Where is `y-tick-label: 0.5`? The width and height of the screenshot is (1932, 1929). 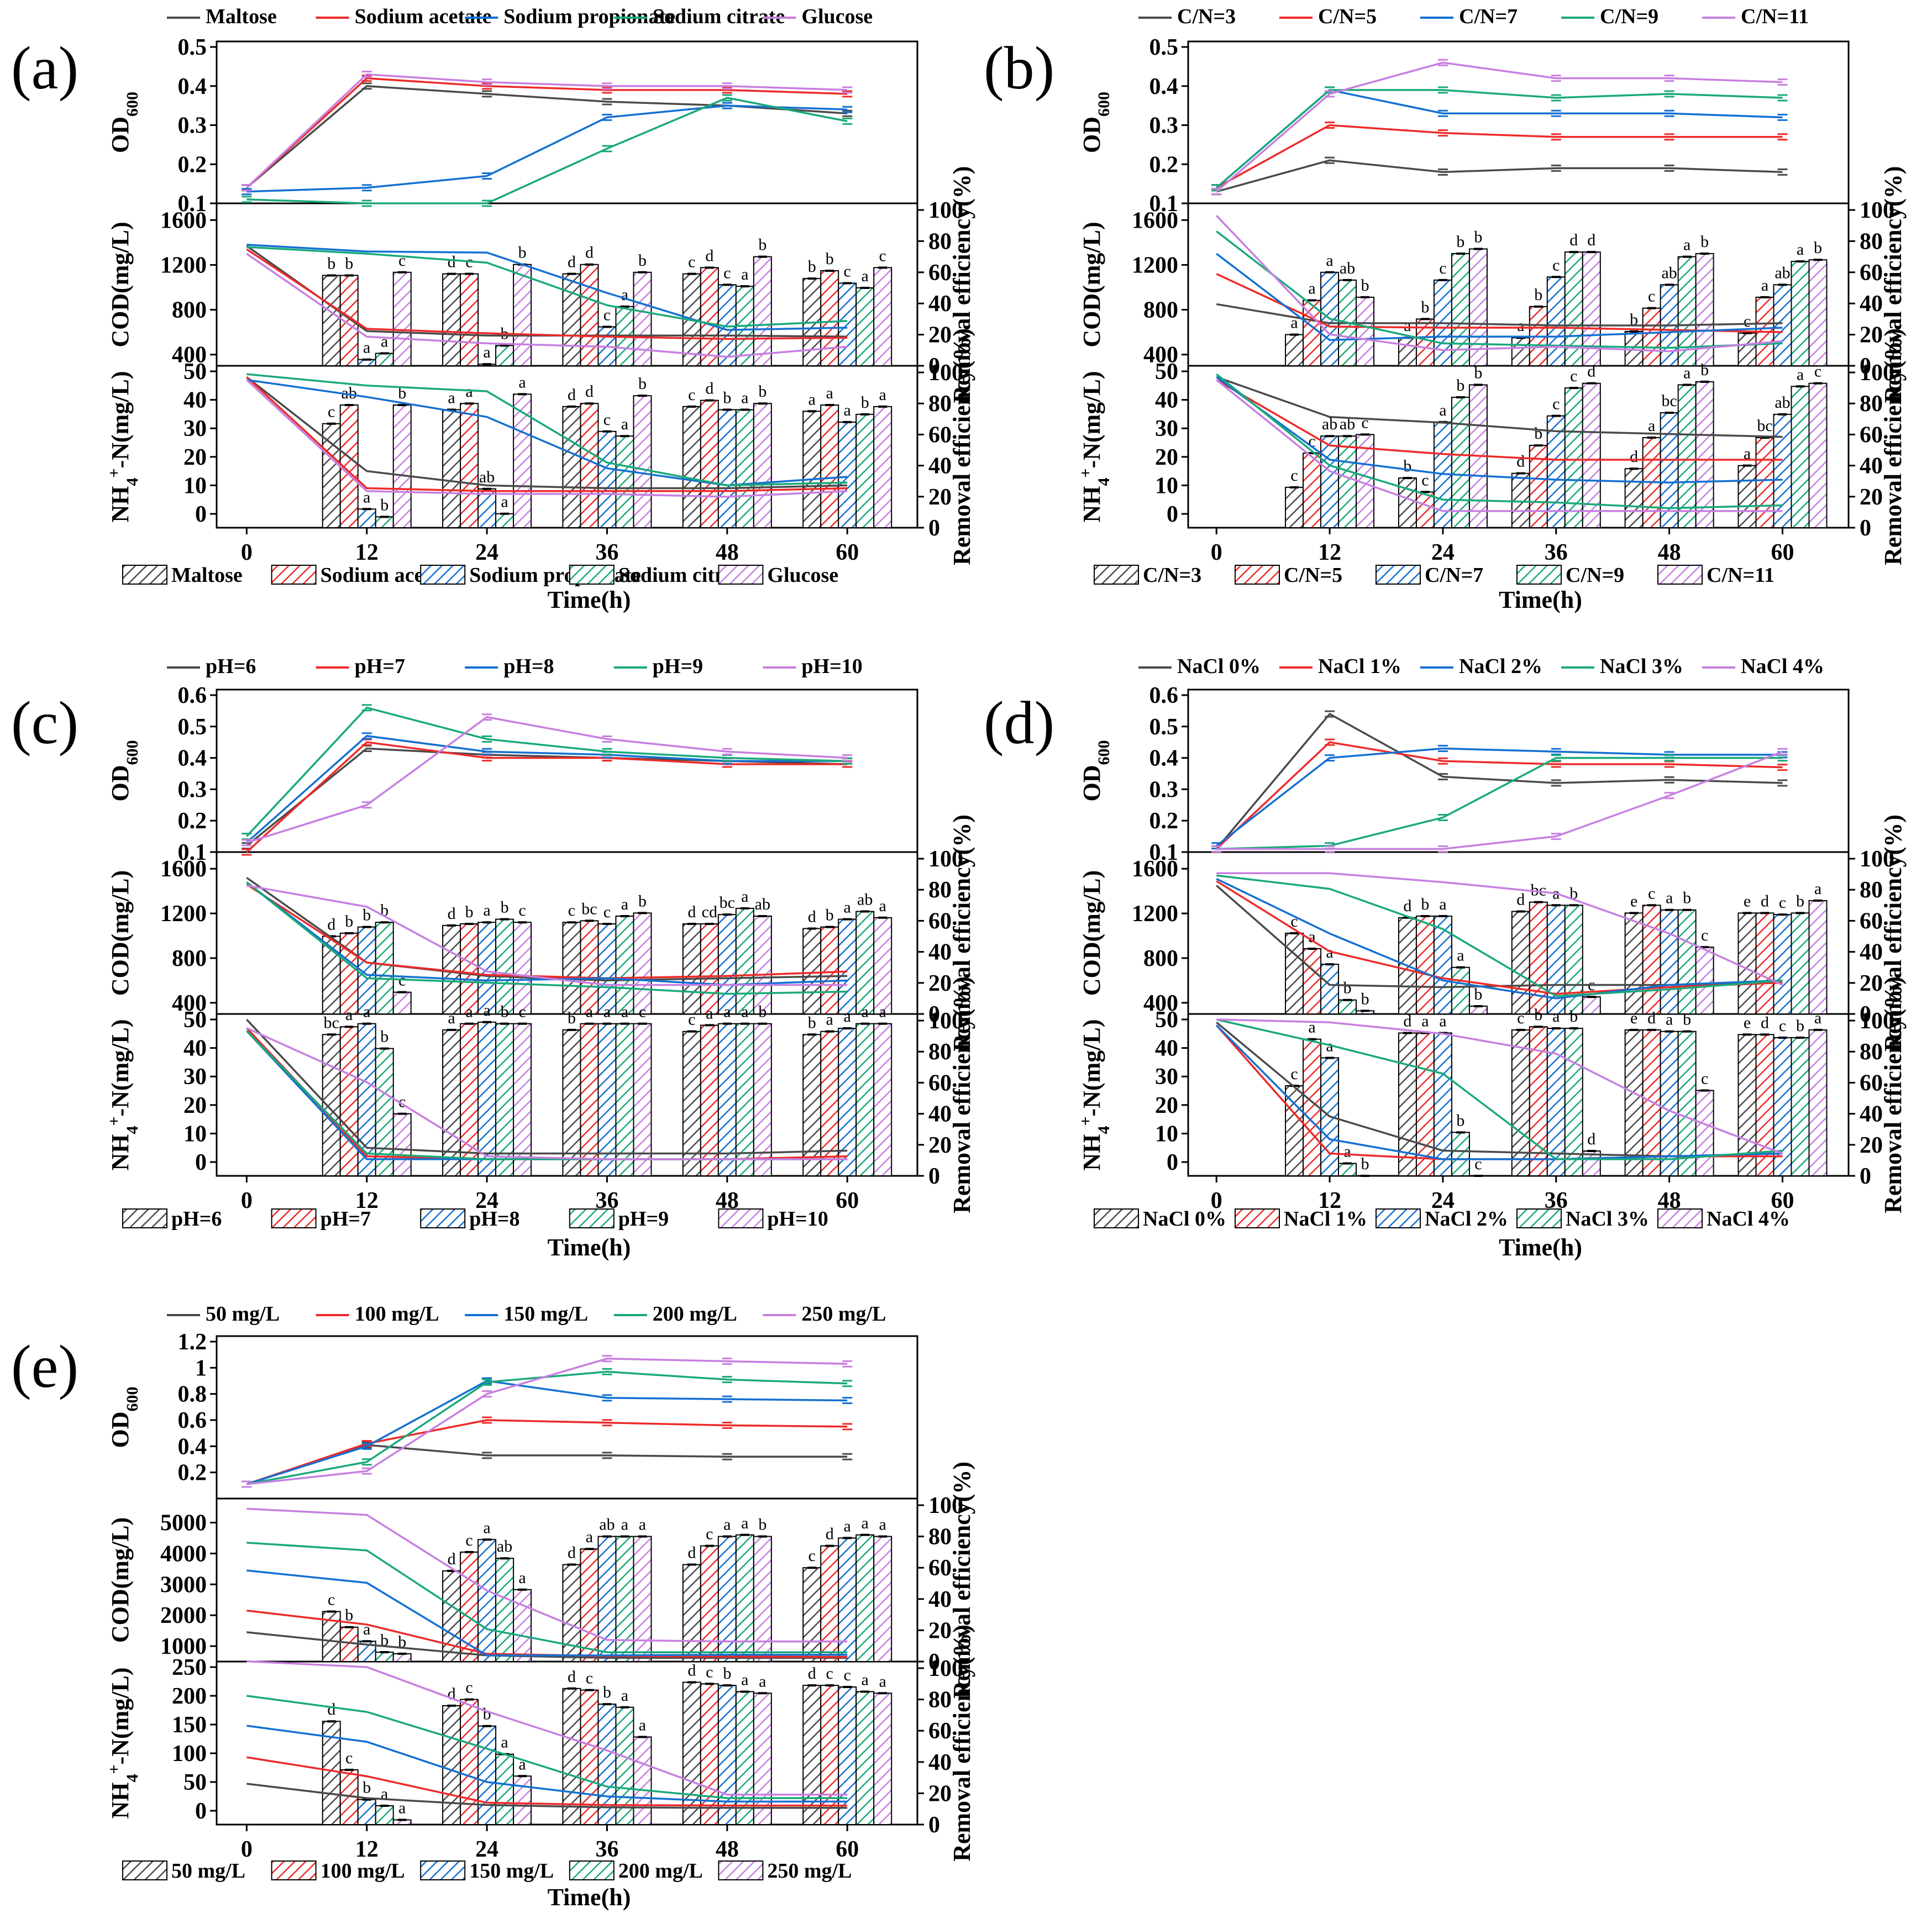 y-tick-label: 0.5 is located at coordinates (1164, 727).